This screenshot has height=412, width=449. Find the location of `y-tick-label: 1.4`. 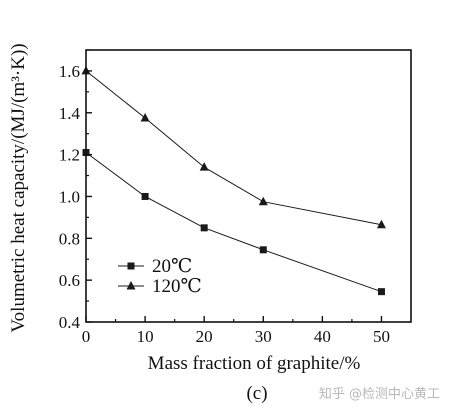

y-tick-label: 1.4 is located at coordinates (70, 113).